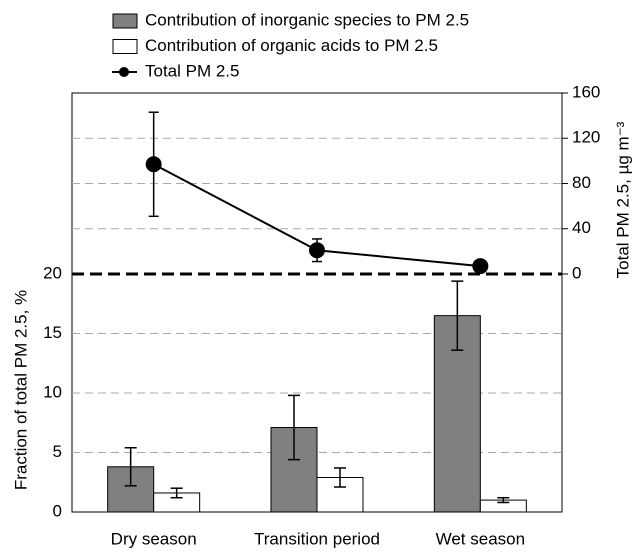 The height and width of the screenshot is (555, 642). I want to click on legend-label: Contribution of organic acids to PM 2.5, so click(291, 45).